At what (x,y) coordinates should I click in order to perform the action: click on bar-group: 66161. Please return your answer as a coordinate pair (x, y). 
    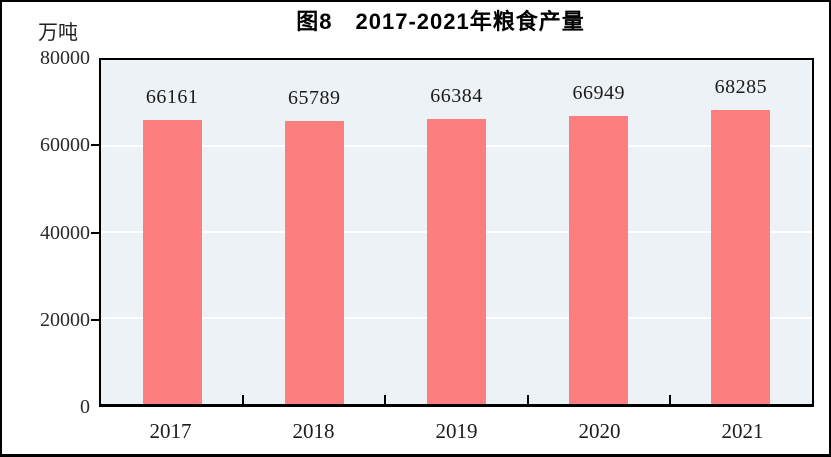
    Looking at the image, I should click on (172, 232).